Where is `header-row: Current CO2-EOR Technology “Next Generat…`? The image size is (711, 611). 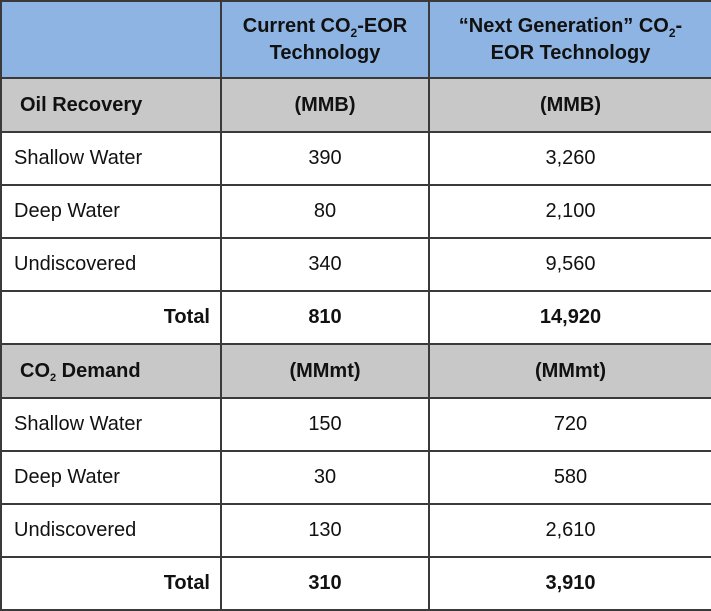 header-row: Current CO2-EOR Technology “Next Generat… is located at coordinates (355, 39).